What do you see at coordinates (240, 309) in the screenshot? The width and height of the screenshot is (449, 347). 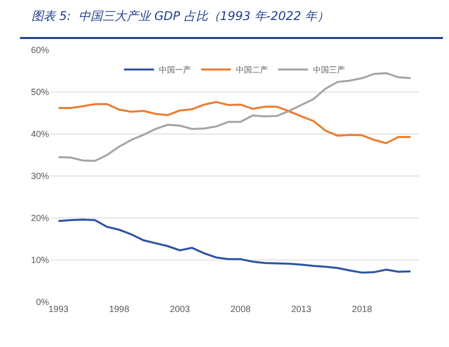 I see `x-tick-label: 2008` at bounding box center [240, 309].